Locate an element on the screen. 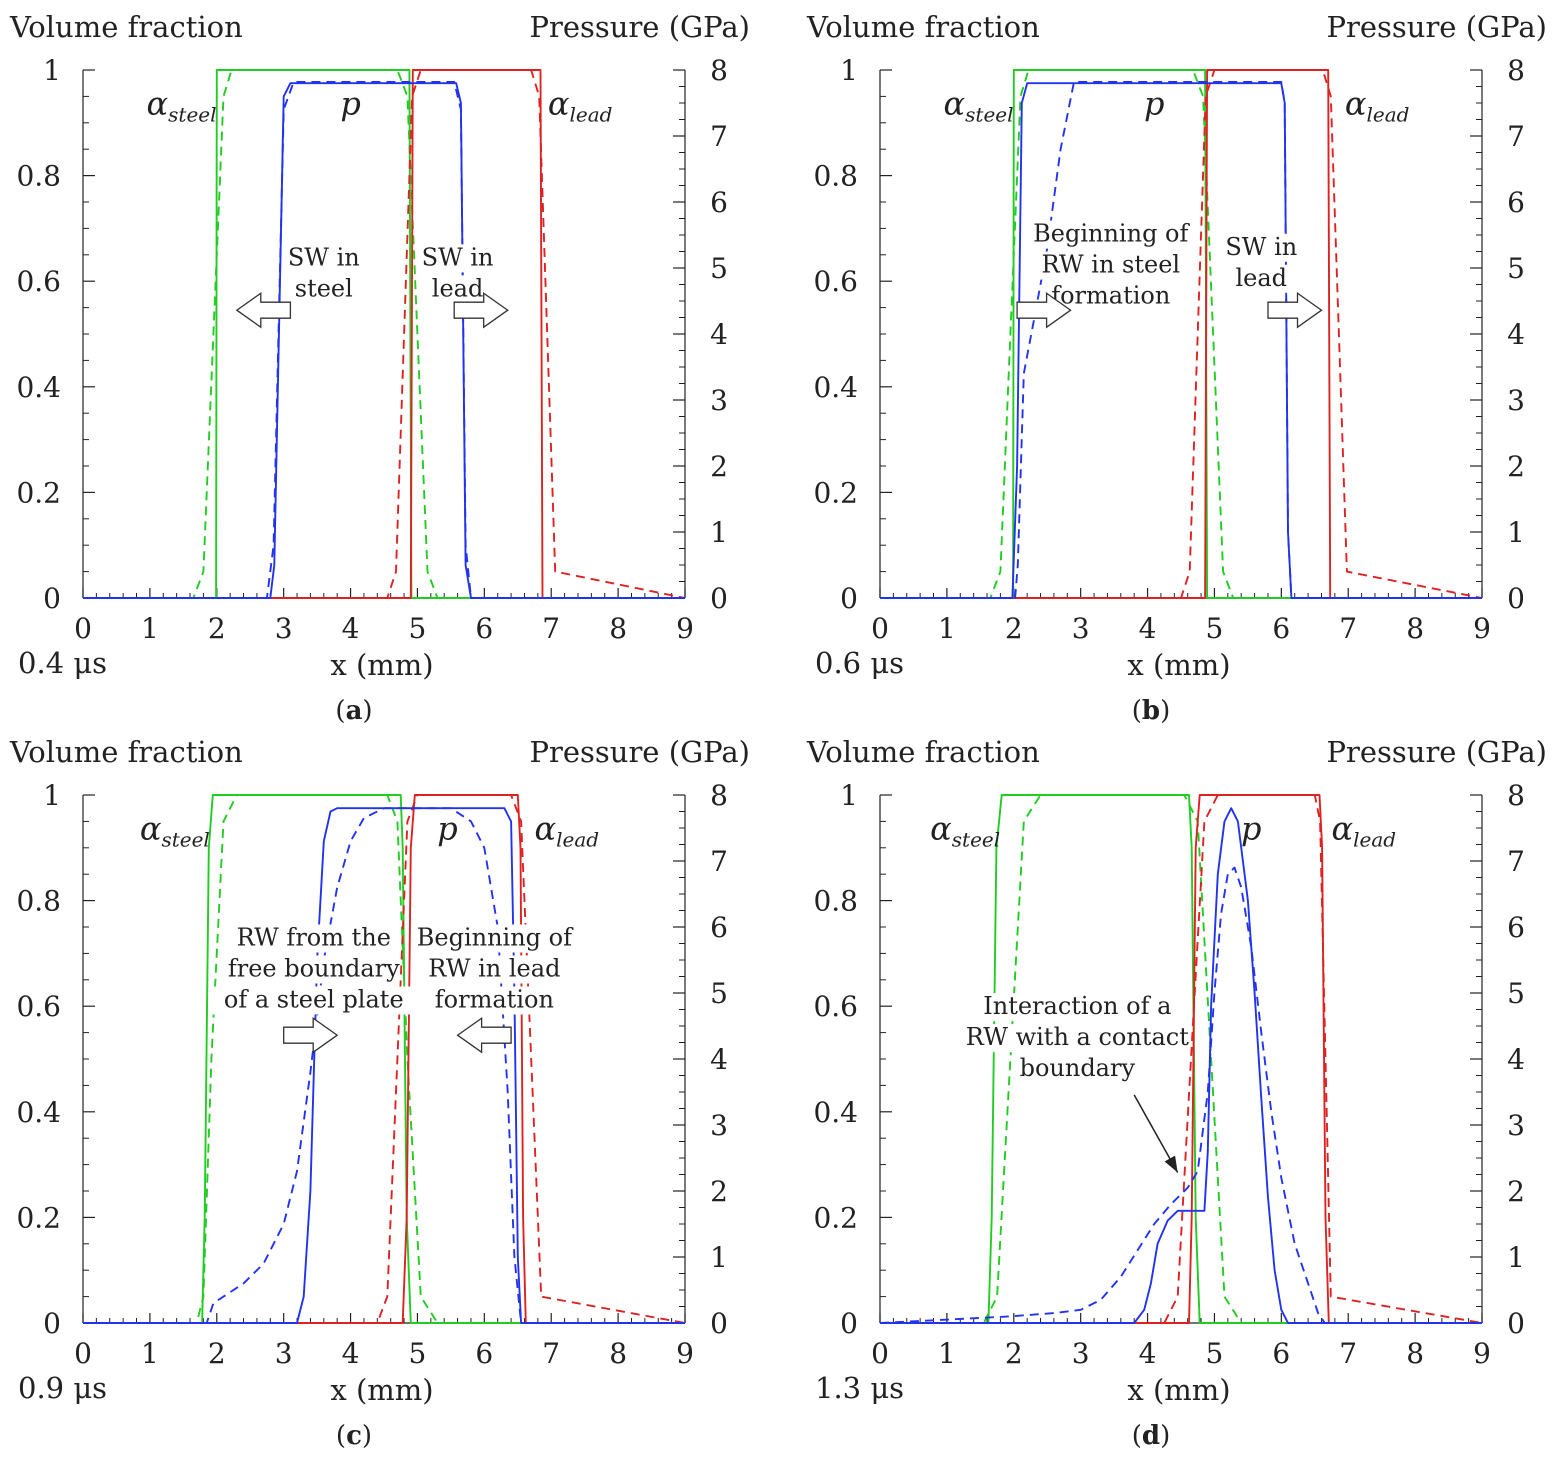 The image size is (1556, 1458). x-axis-label: x (mm) is located at coordinates (381, 665).